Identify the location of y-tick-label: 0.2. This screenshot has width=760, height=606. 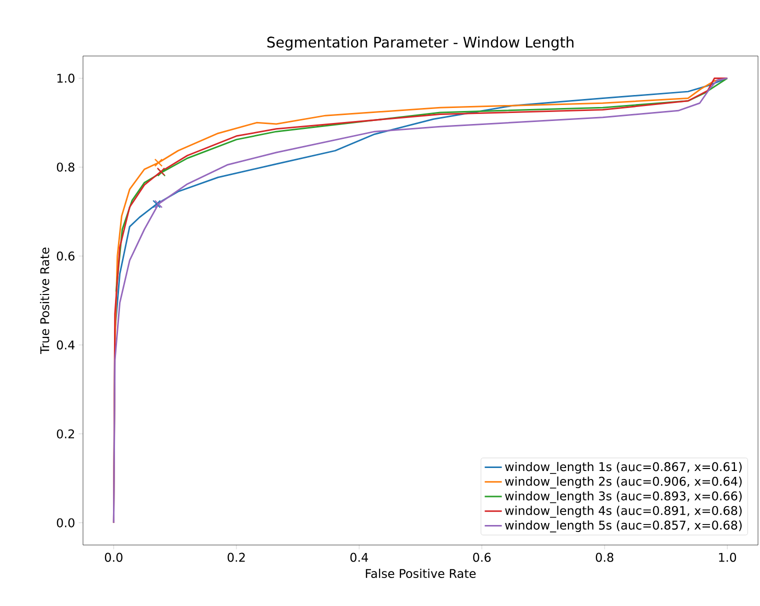
(65, 433).